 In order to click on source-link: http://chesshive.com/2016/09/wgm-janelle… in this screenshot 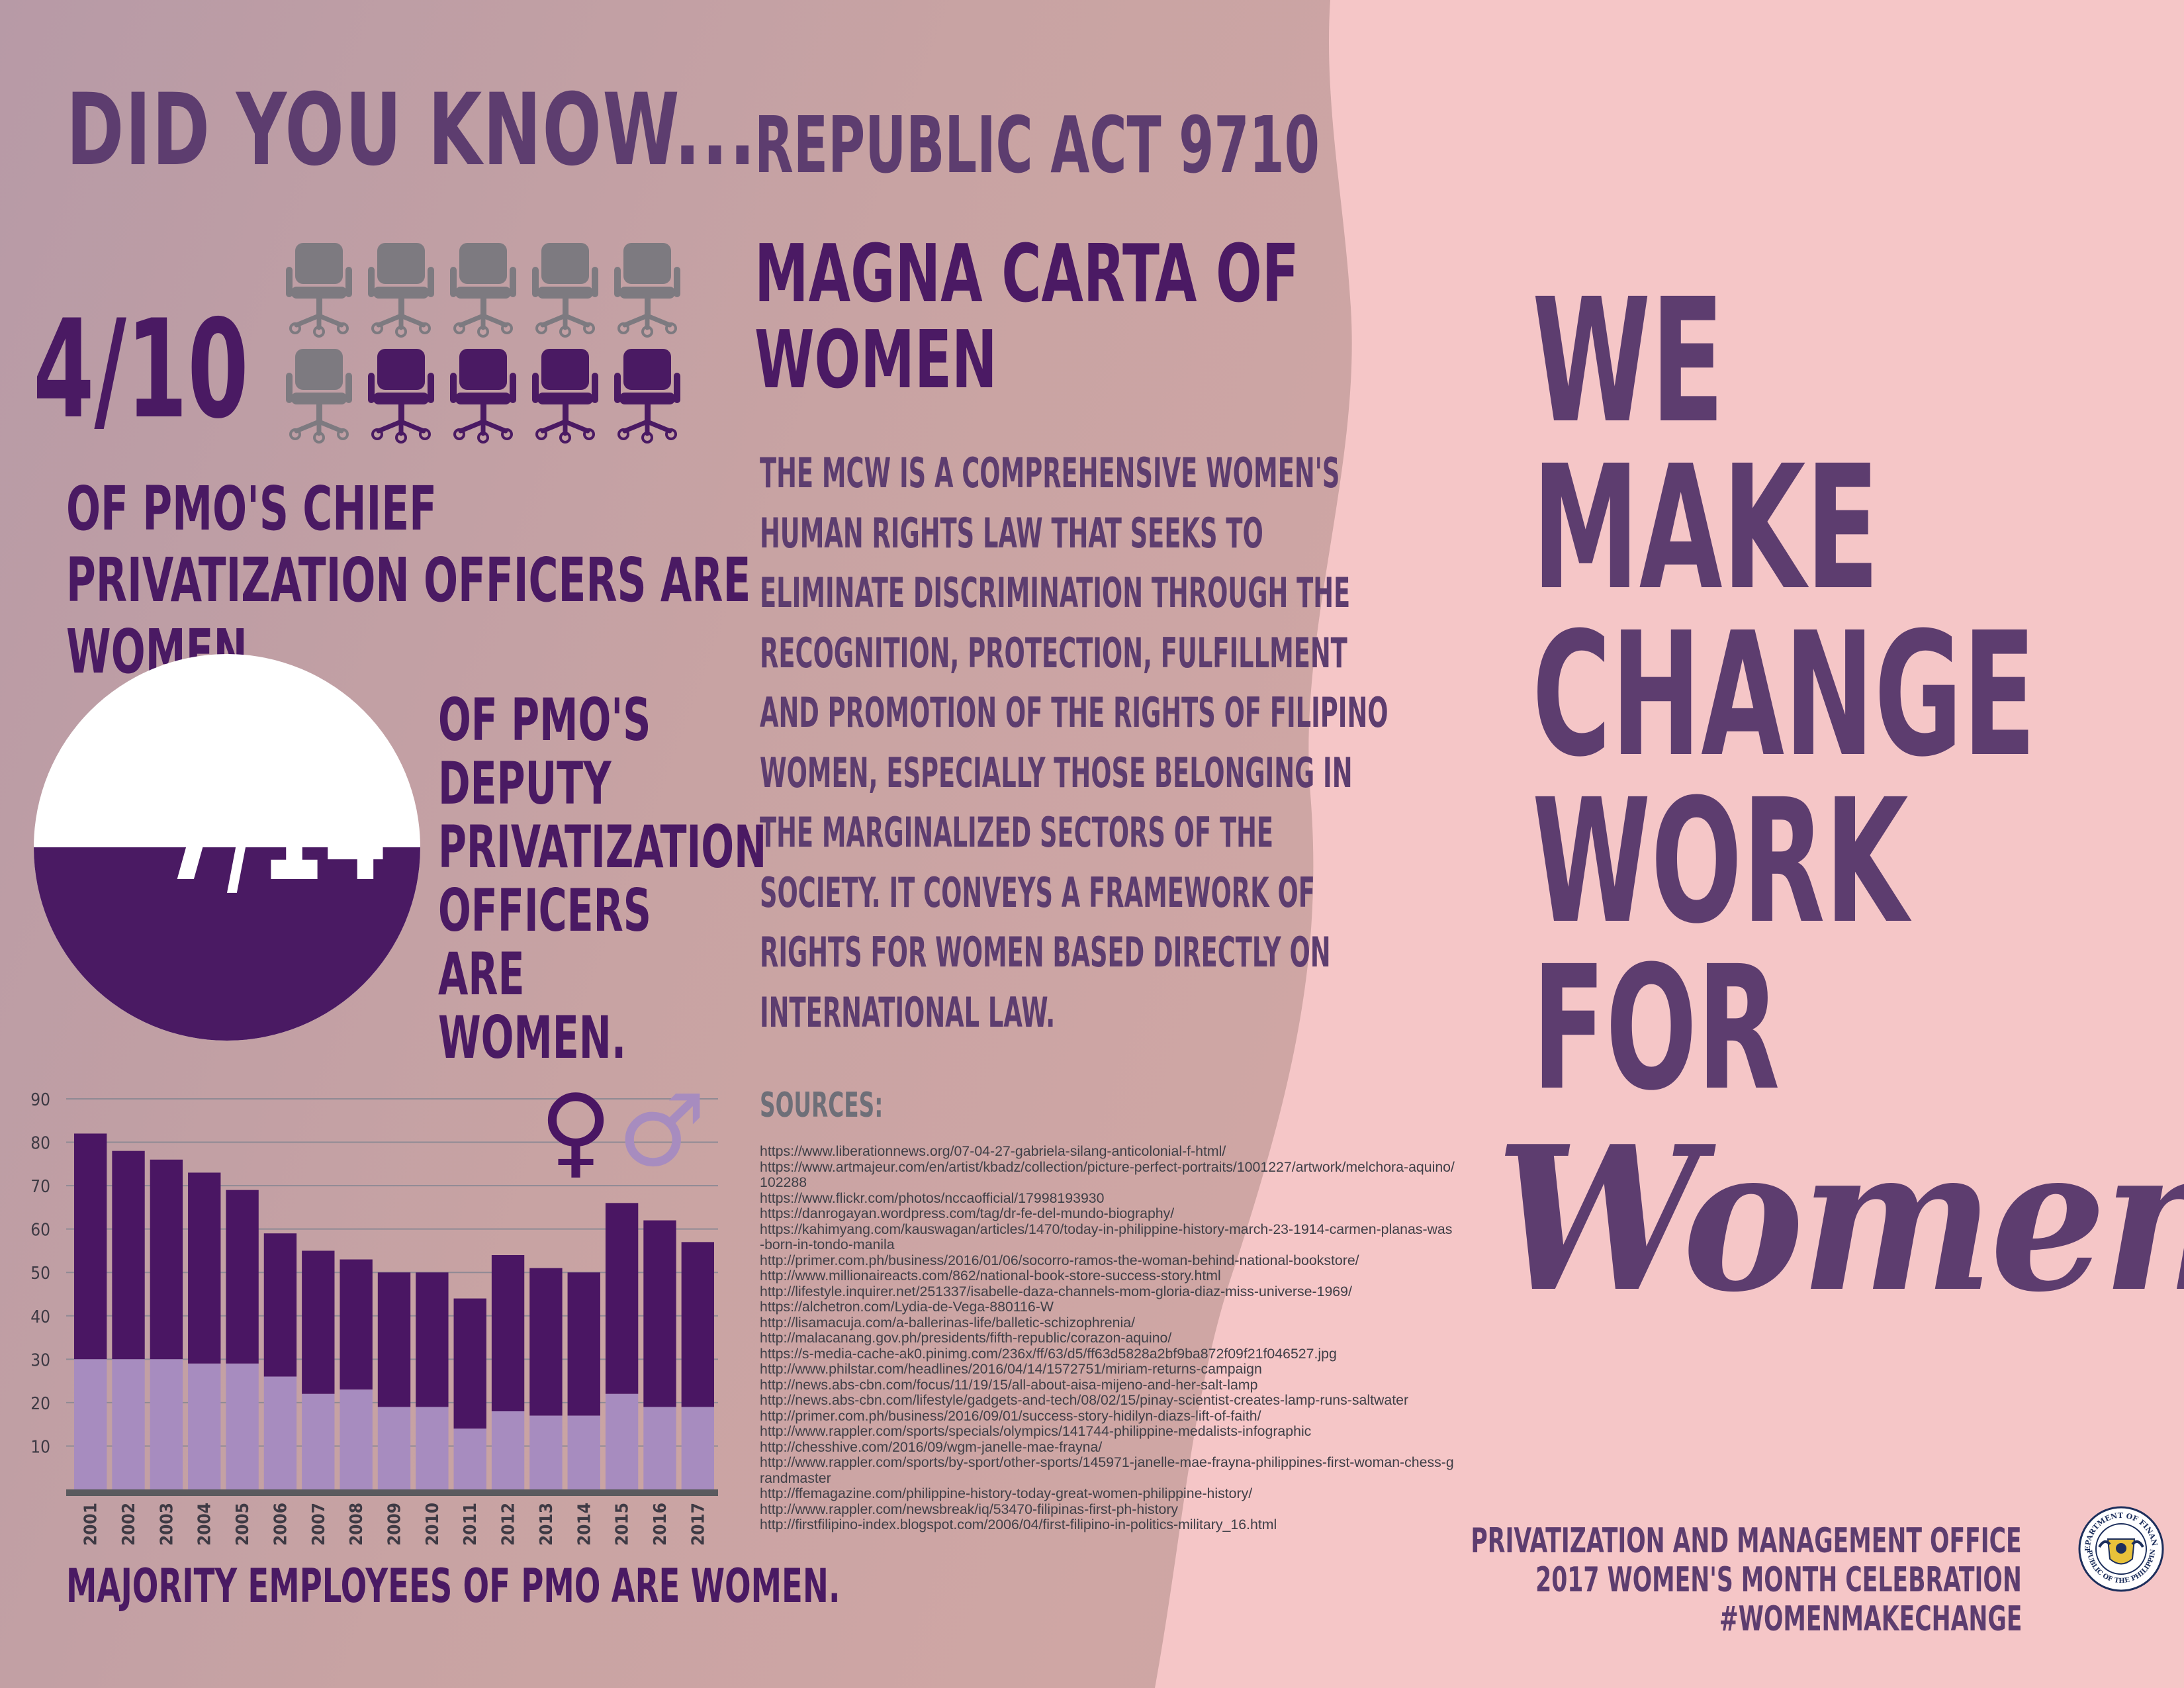, I will do `click(931, 1446)`.